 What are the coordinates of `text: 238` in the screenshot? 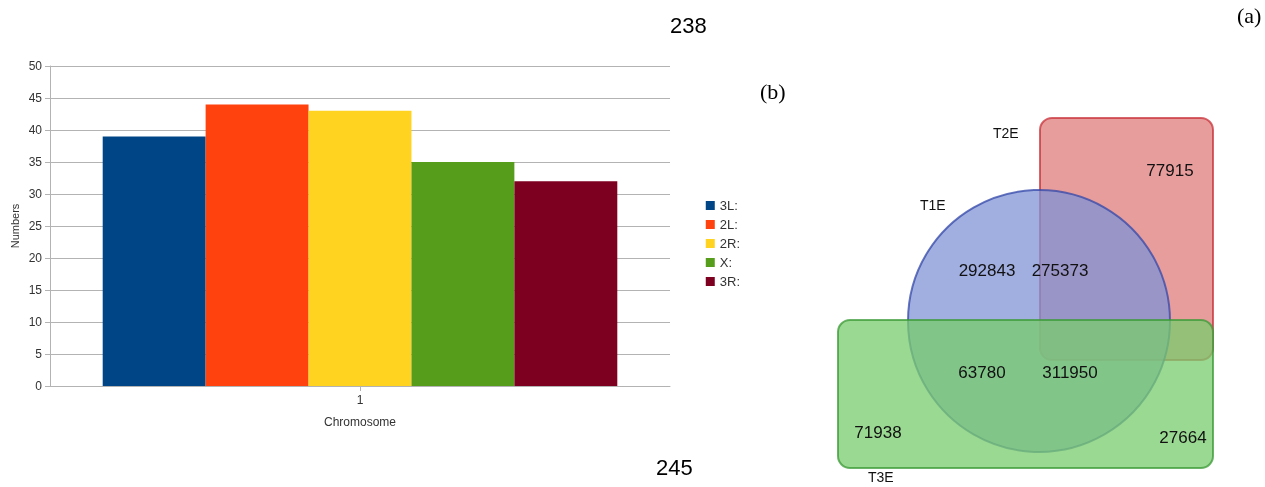 It's located at (688, 25).